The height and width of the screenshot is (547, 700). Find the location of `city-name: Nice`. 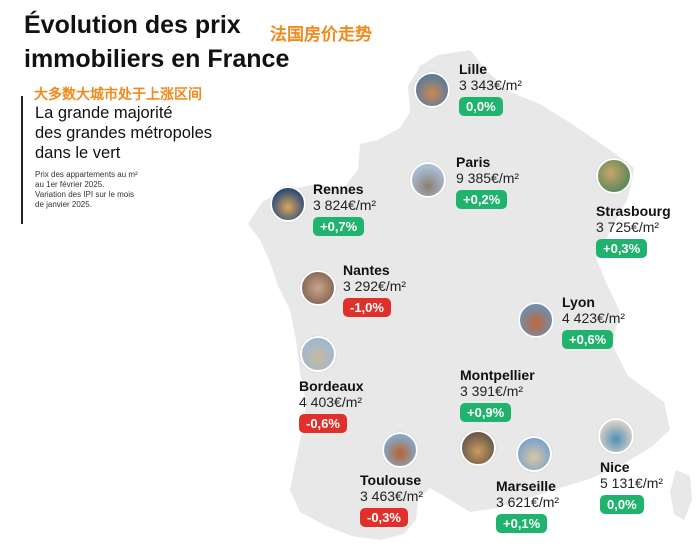

city-name: Nice is located at coordinates (615, 467).